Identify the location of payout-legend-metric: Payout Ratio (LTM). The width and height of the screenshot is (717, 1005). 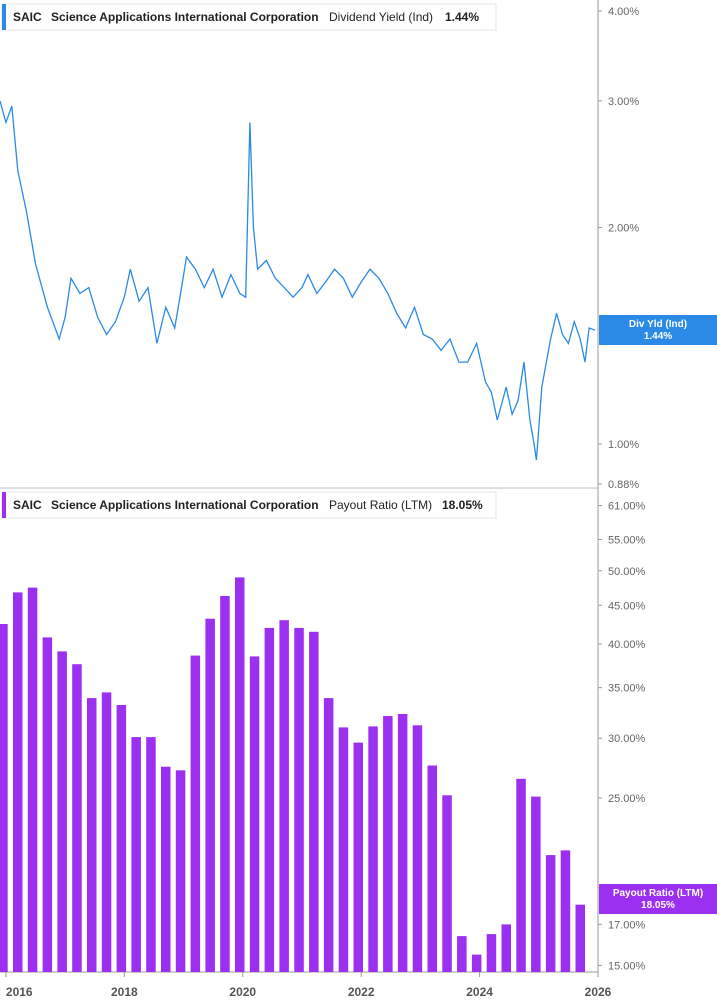
(380, 505).